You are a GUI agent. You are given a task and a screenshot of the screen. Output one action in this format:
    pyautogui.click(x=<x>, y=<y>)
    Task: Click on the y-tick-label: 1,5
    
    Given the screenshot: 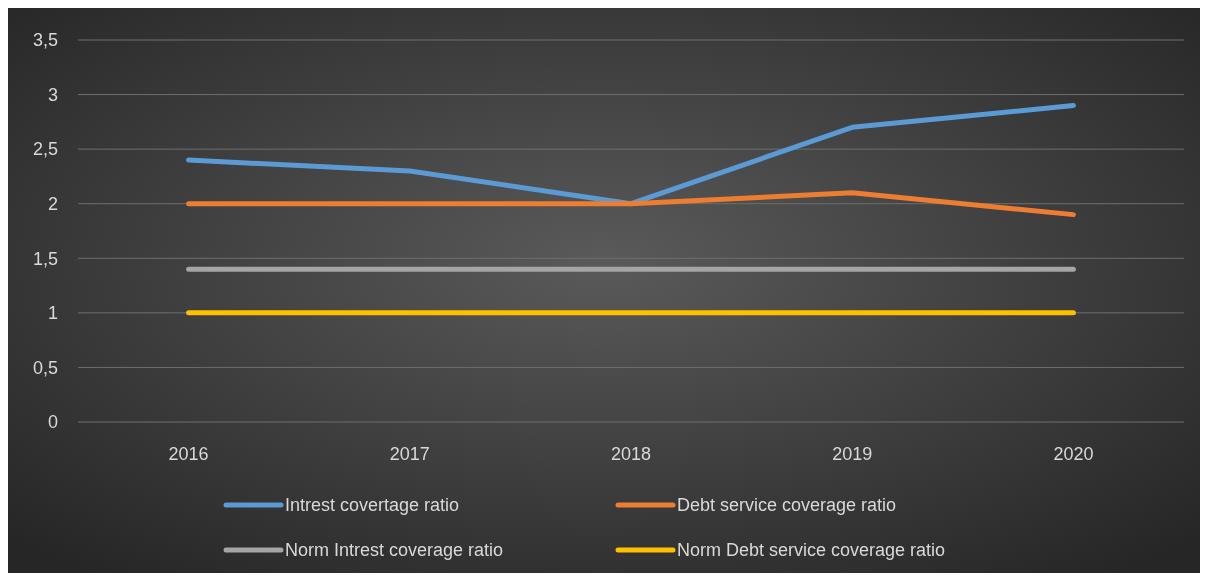 What is the action you would take?
    pyautogui.click(x=45, y=258)
    